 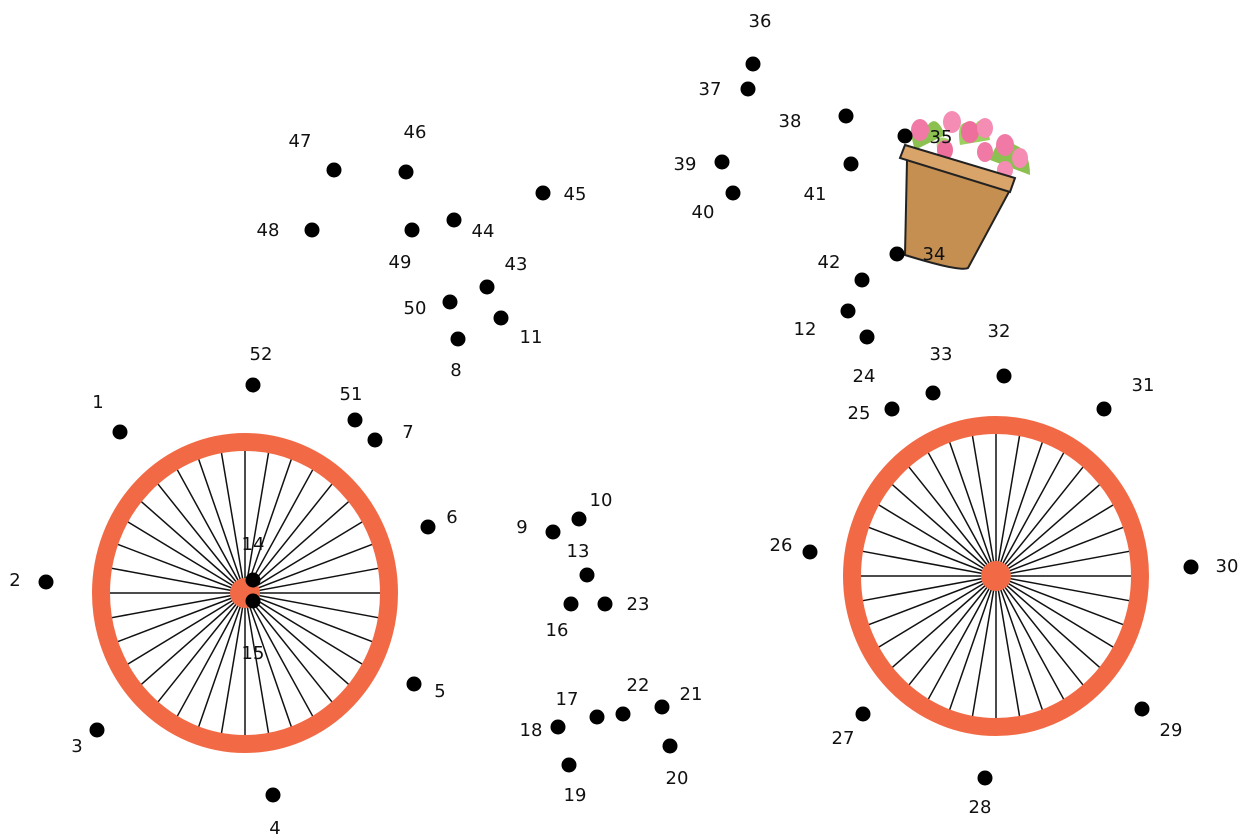 I want to click on dot-number: 13, so click(x=578, y=551).